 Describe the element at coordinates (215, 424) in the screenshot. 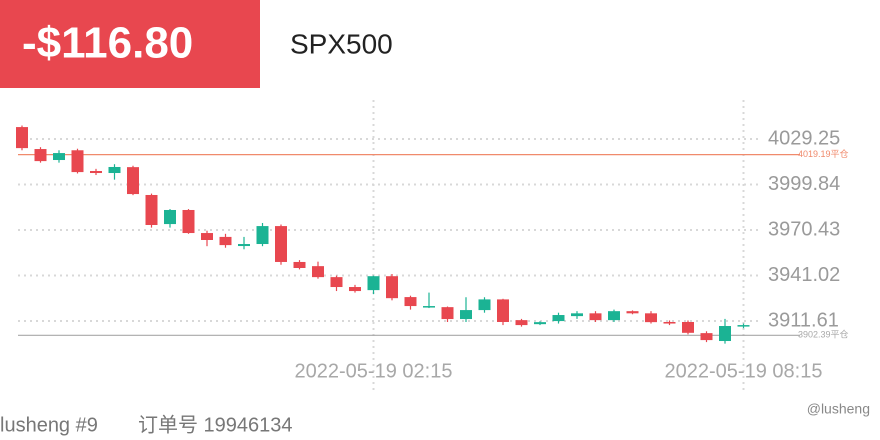

I see `order-number: 订单号 19946134` at that location.